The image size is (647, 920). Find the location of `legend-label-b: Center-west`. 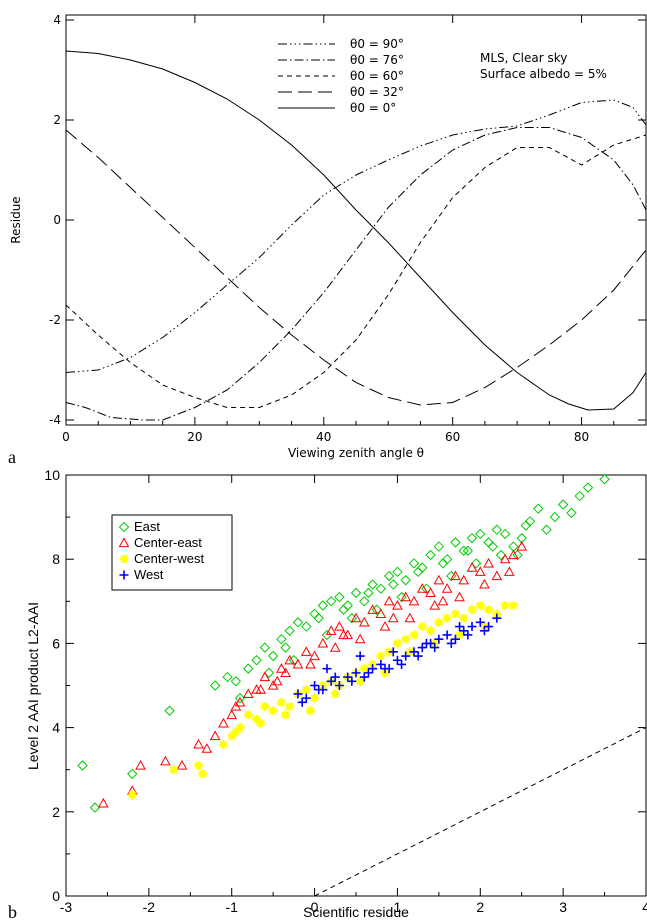

legend-label-b: Center-west is located at coordinates (169, 558).